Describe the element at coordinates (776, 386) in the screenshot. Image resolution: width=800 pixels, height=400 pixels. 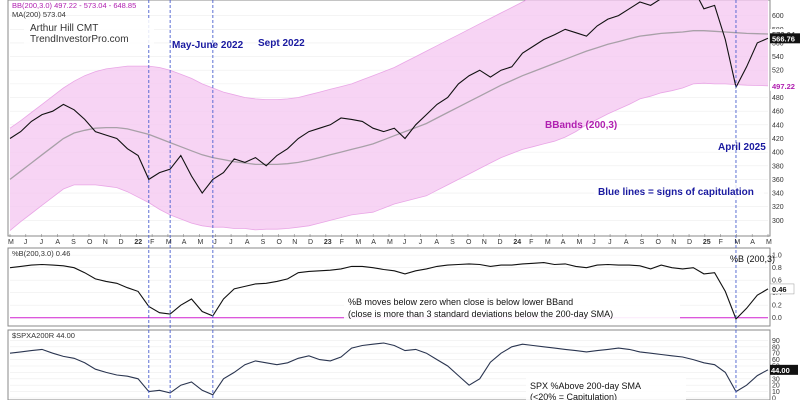
I see `spx-tick-label: 20` at that location.